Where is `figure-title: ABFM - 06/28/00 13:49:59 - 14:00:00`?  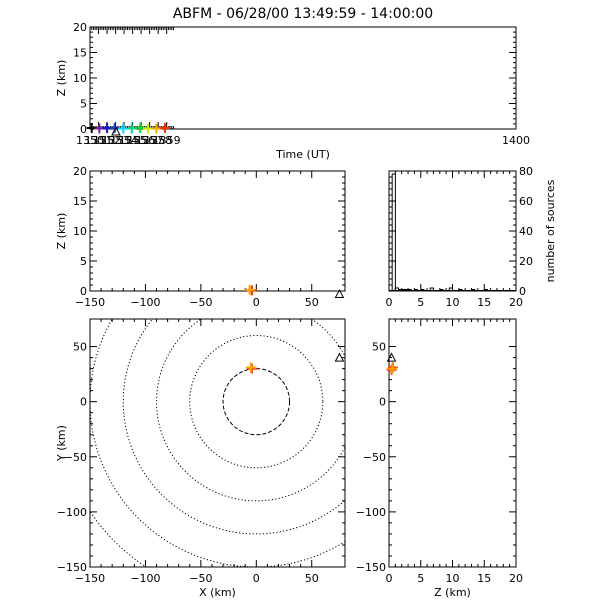 figure-title: ABFM - 06/28/00 13:49:59 - 14:00:00 is located at coordinates (303, 14).